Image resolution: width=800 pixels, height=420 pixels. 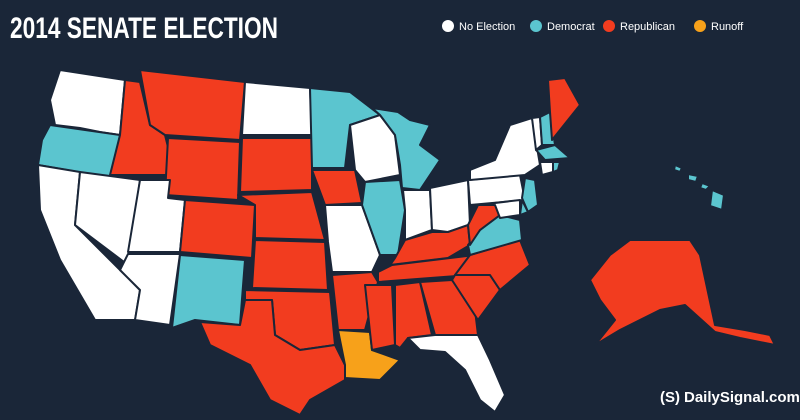 What do you see at coordinates (571, 27) in the screenshot?
I see `legend-label: Democrat` at bounding box center [571, 27].